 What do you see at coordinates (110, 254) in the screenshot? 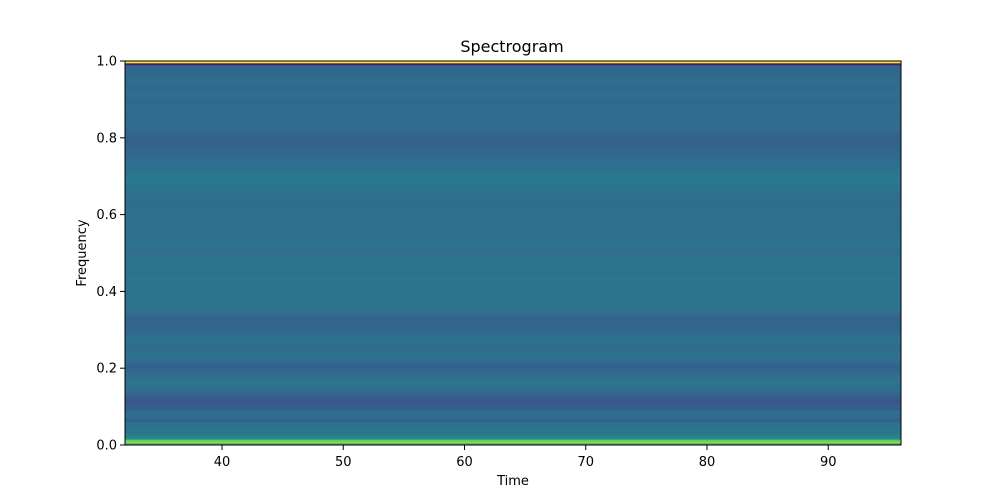
I see `y-axis-ticks: 0.0 0.2 0.4 0.6 0.8 1.0` at bounding box center [110, 254].